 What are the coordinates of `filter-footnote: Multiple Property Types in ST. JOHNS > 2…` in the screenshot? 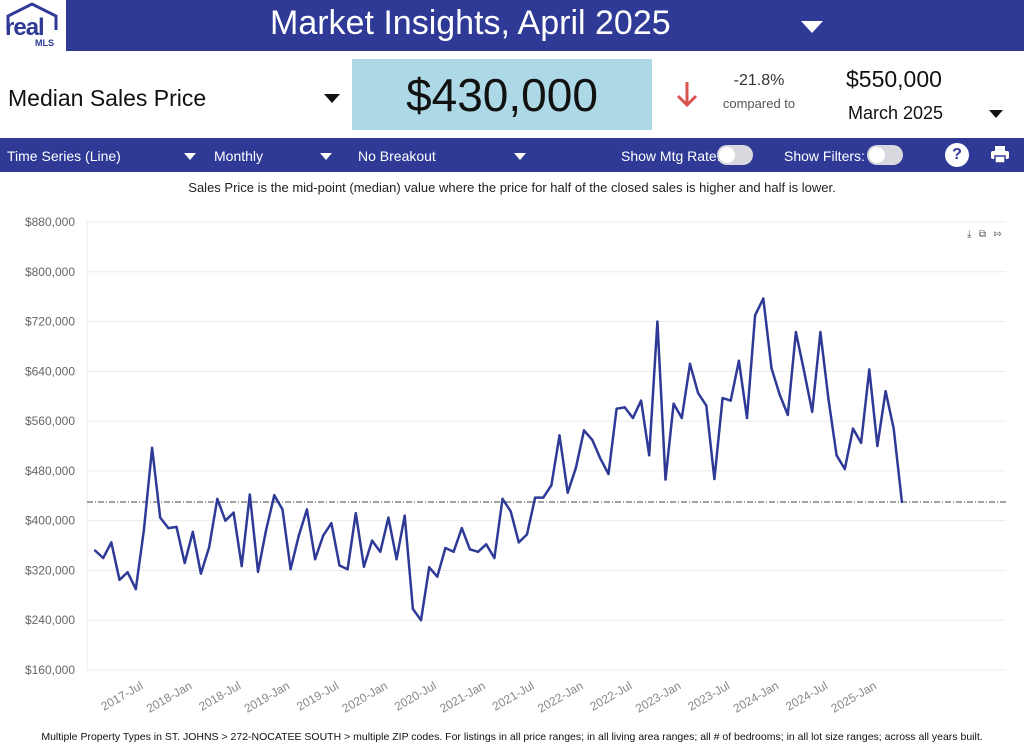 It's located at (512, 737).